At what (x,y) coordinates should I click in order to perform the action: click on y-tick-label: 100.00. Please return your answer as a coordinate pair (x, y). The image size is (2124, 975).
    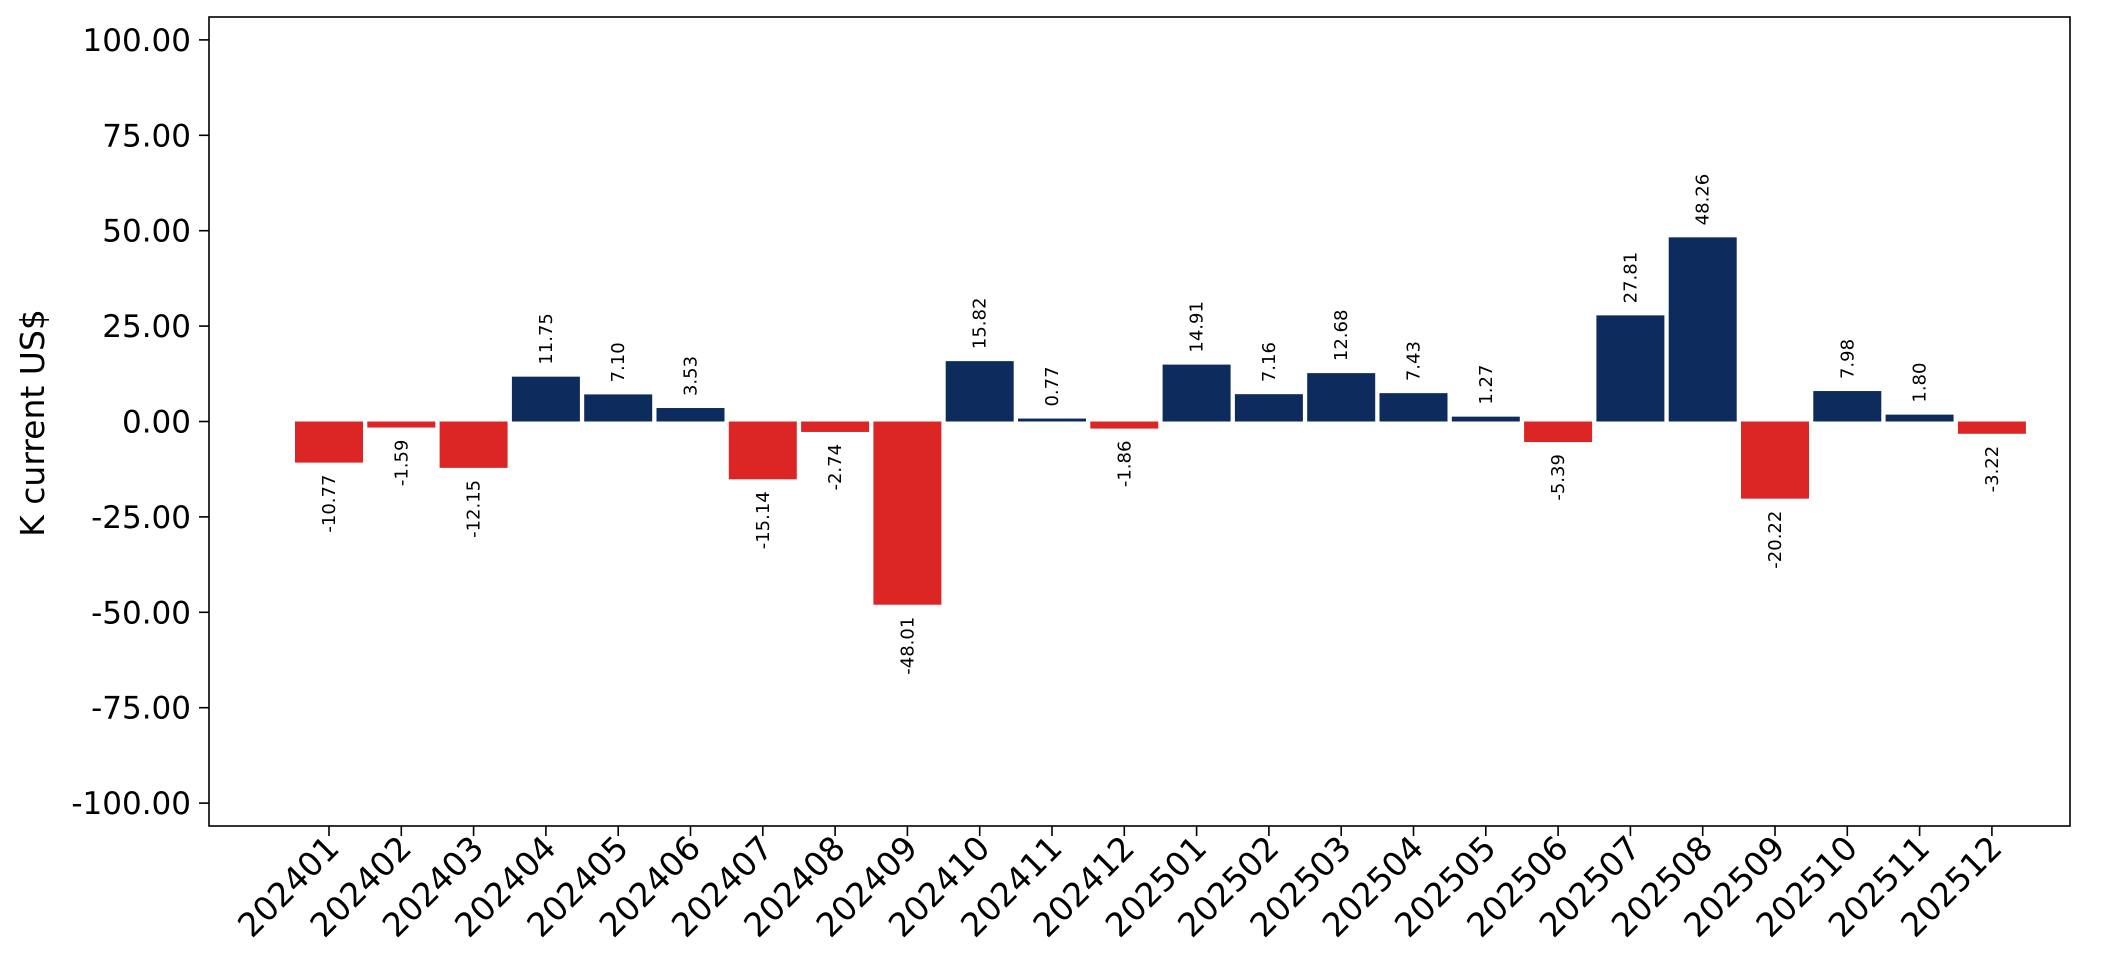
    Looking at the image, I should click on (137, 41).